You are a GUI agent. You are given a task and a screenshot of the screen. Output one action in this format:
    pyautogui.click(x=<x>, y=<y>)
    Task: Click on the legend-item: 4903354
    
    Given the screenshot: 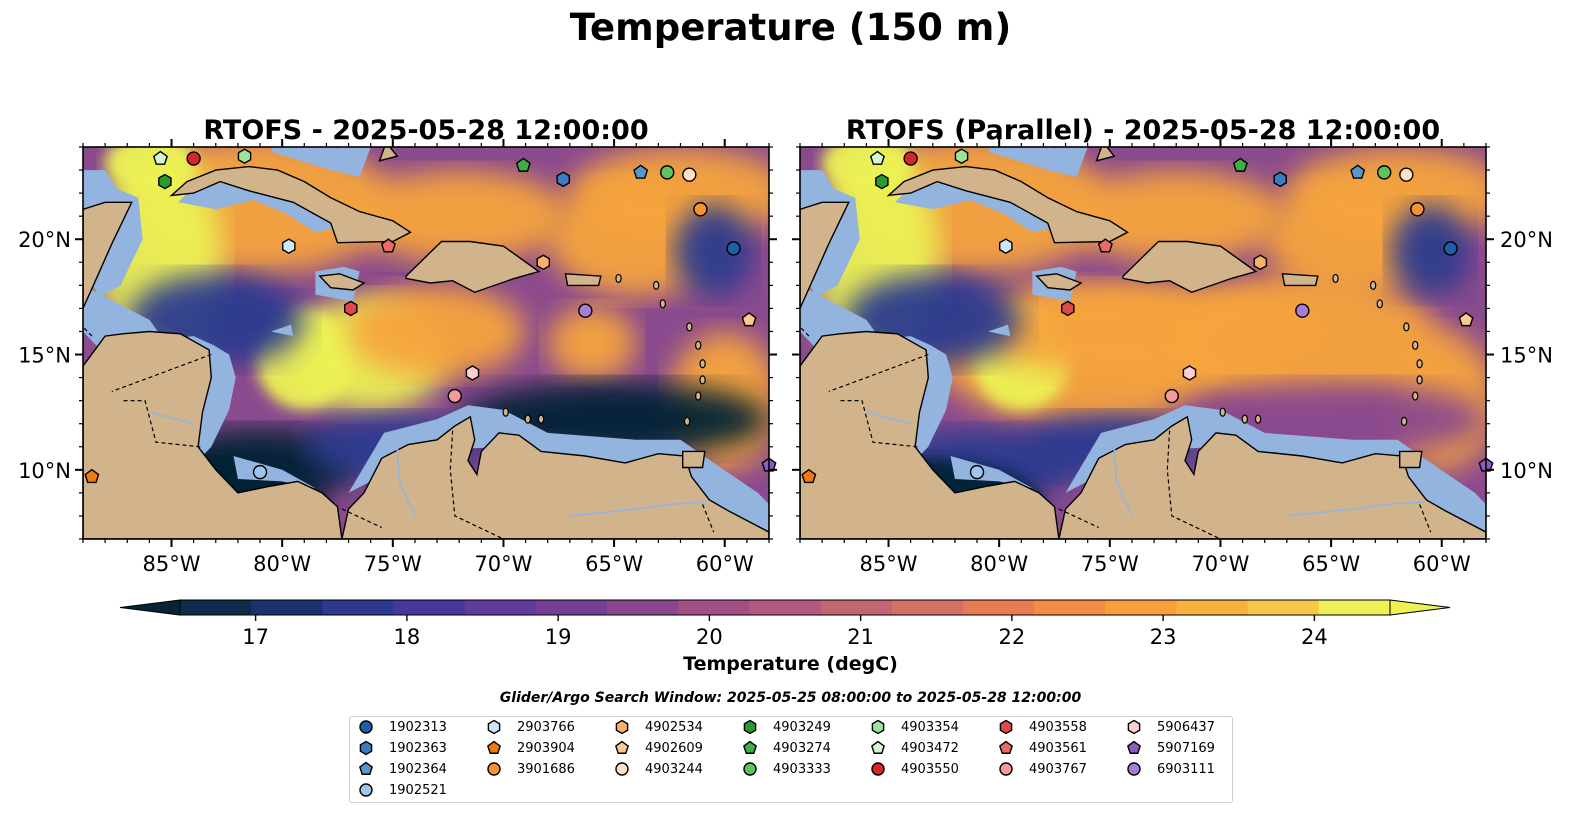 What is the action you would take?
    pyautogui.click(x=914, y=727)
    